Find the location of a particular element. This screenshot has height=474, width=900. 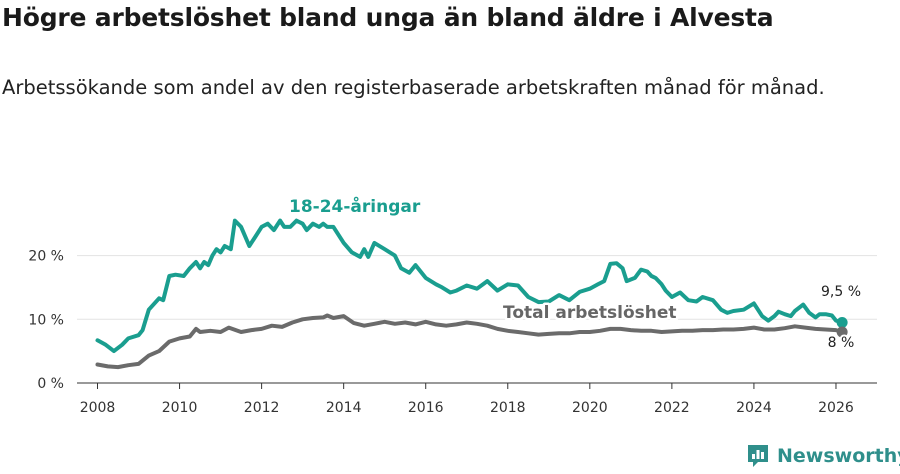

brand-logo: Newsworthy is located at coordinates (823, 456).